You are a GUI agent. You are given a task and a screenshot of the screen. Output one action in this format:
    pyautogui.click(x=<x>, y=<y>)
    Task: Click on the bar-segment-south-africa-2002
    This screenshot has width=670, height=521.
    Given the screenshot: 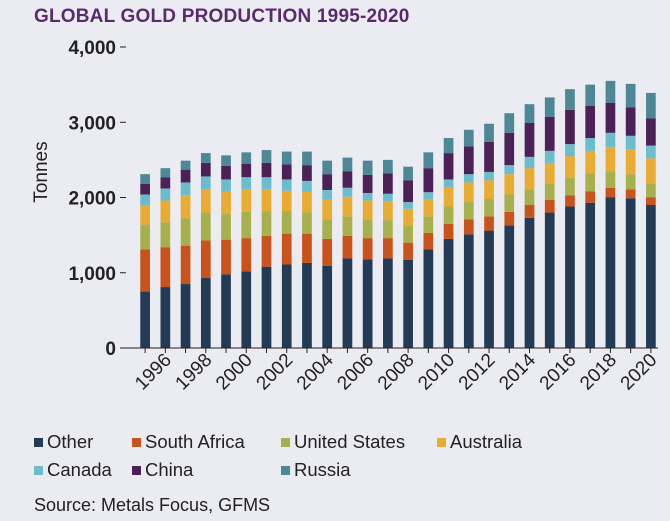 What is the action you would take?
    pyautogui.click(x=286, y=249)
    